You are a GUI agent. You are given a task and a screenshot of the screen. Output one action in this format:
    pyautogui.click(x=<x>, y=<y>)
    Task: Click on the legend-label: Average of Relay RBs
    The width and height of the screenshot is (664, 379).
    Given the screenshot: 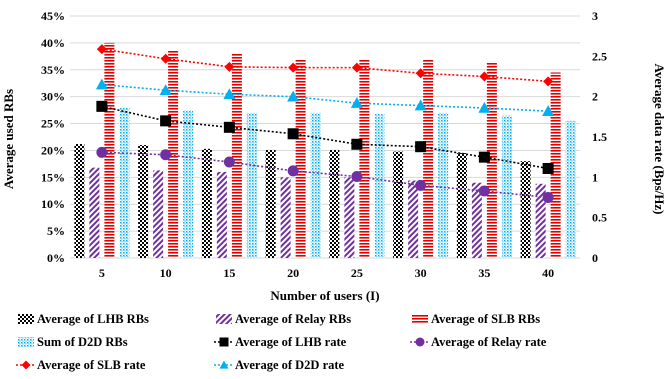 What is the action you would take?
    pyautogui.click(x=293, y=319)
    